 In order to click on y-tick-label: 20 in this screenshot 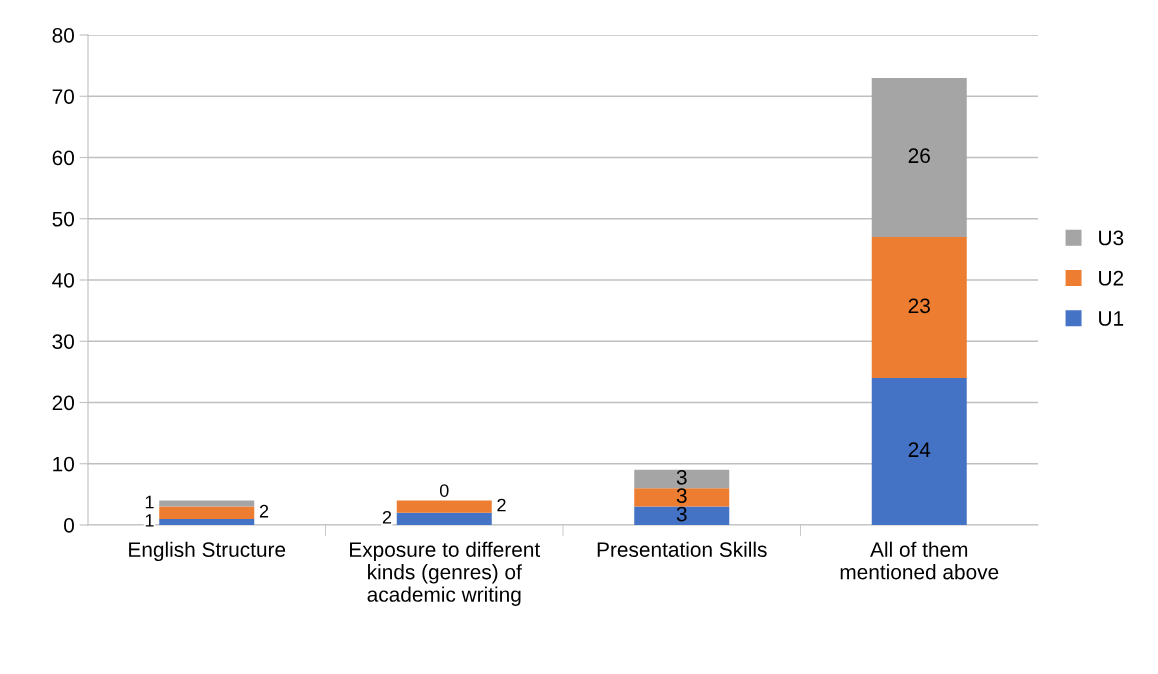, I will do `click(63, 403)`.